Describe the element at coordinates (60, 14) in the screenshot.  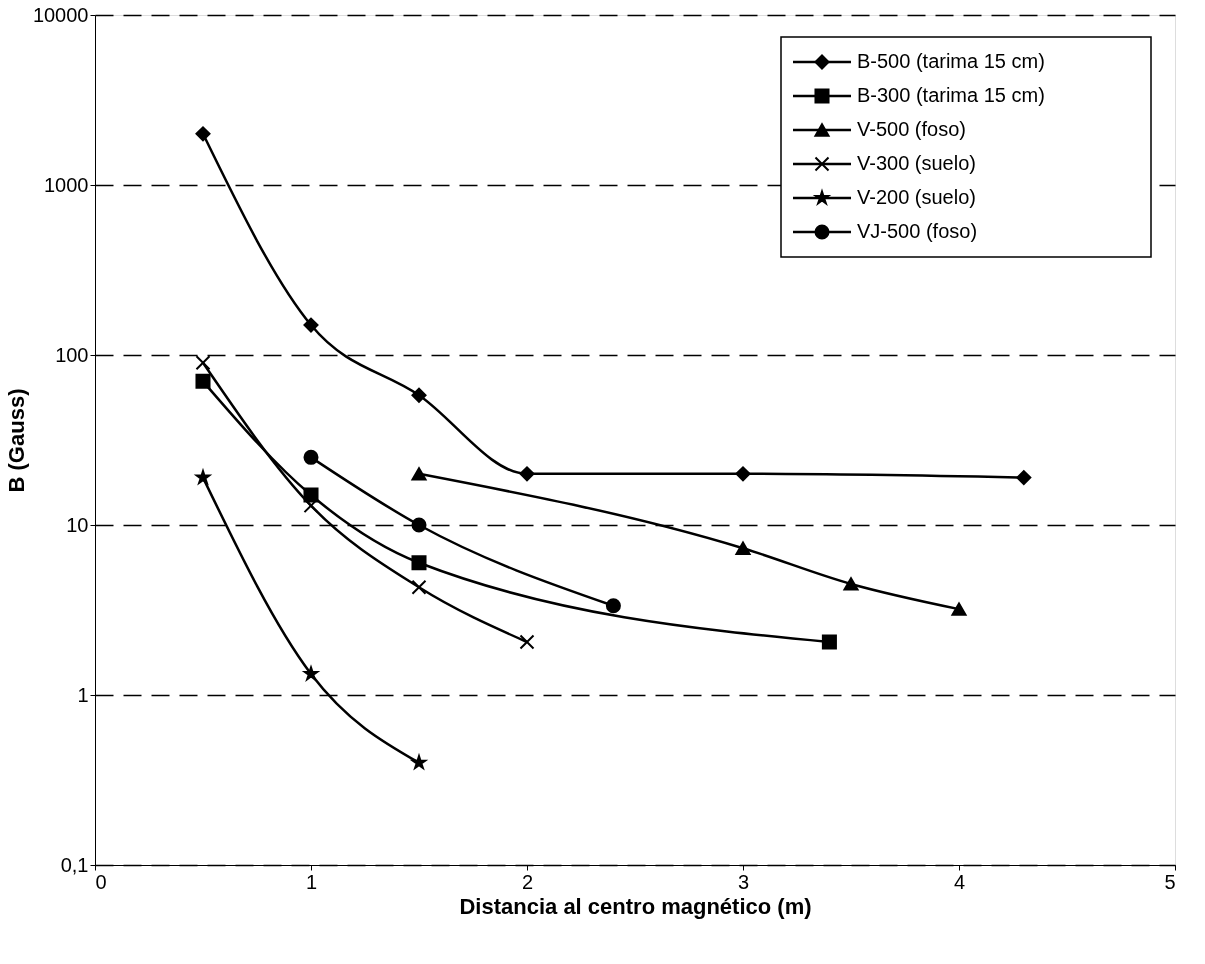
I see `y-tick-label: 10000` at that location.